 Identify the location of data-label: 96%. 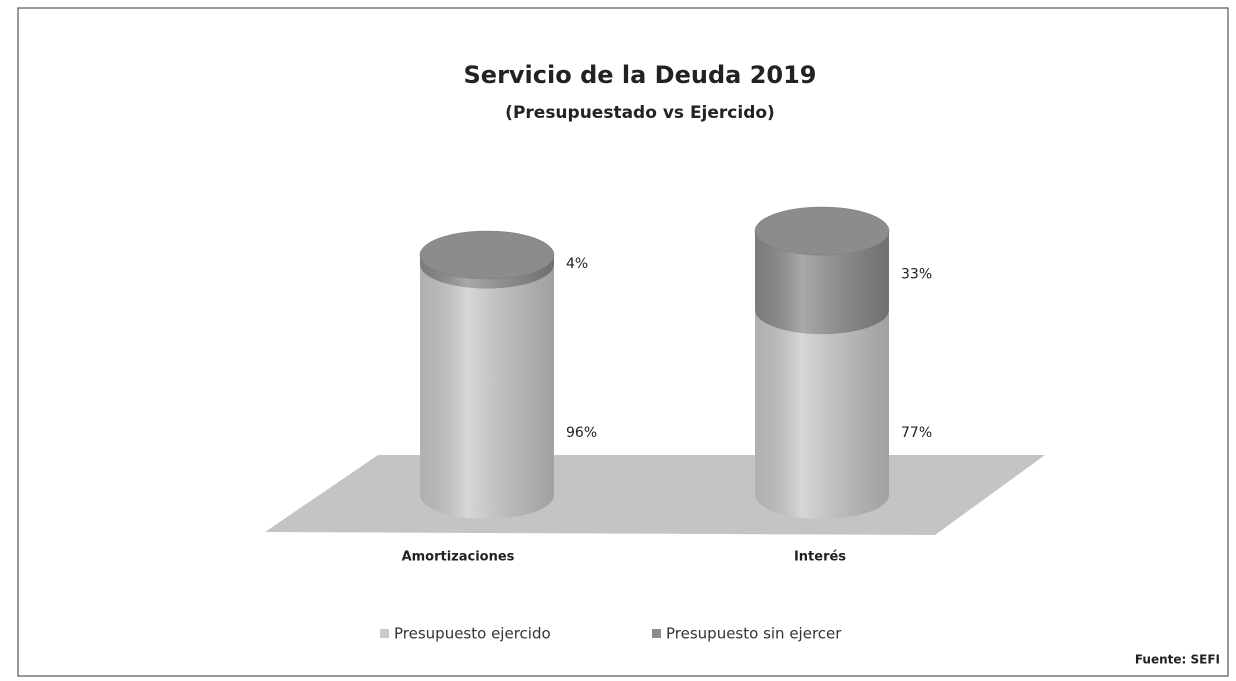
(581, 433).